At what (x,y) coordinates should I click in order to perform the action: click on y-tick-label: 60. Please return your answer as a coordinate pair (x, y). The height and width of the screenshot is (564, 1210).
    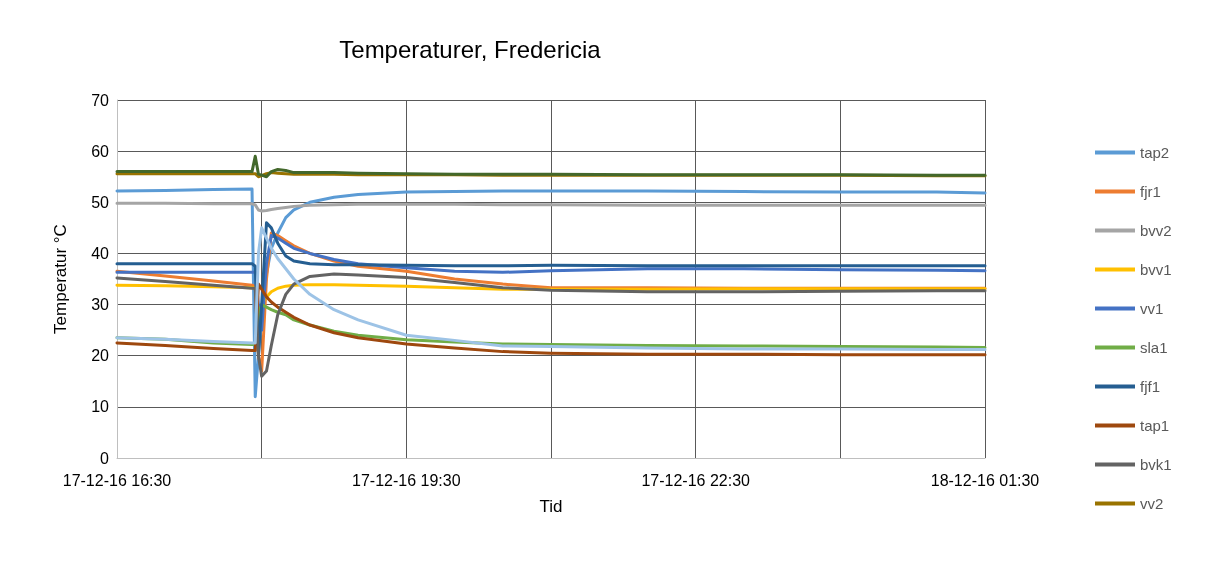
    Looking at the image, I should click on (100, 151).